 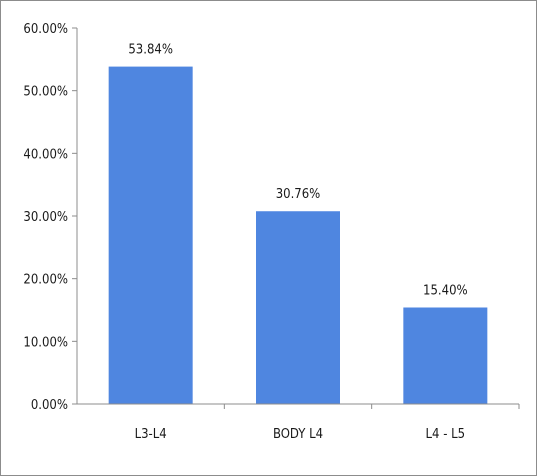 What do you see at coordinates (45, 29) in the screenshot?
I see `y-tick-label: 60.00%` at bounding box center [45, 29].